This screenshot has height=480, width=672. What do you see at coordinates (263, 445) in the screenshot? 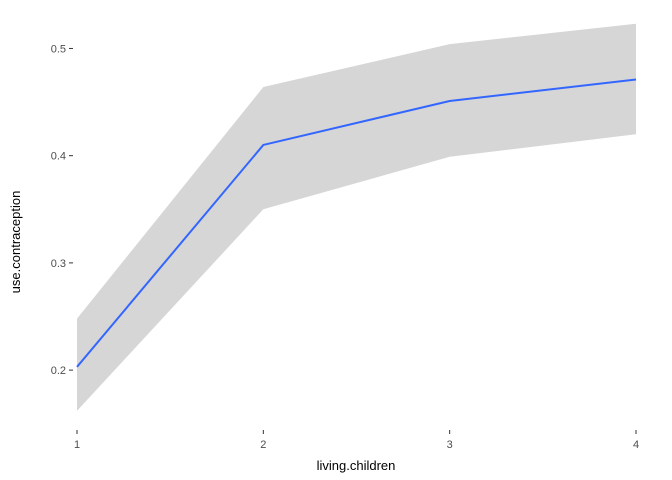
I see `x-tick-label: 2` at bounding box center [263, 445].